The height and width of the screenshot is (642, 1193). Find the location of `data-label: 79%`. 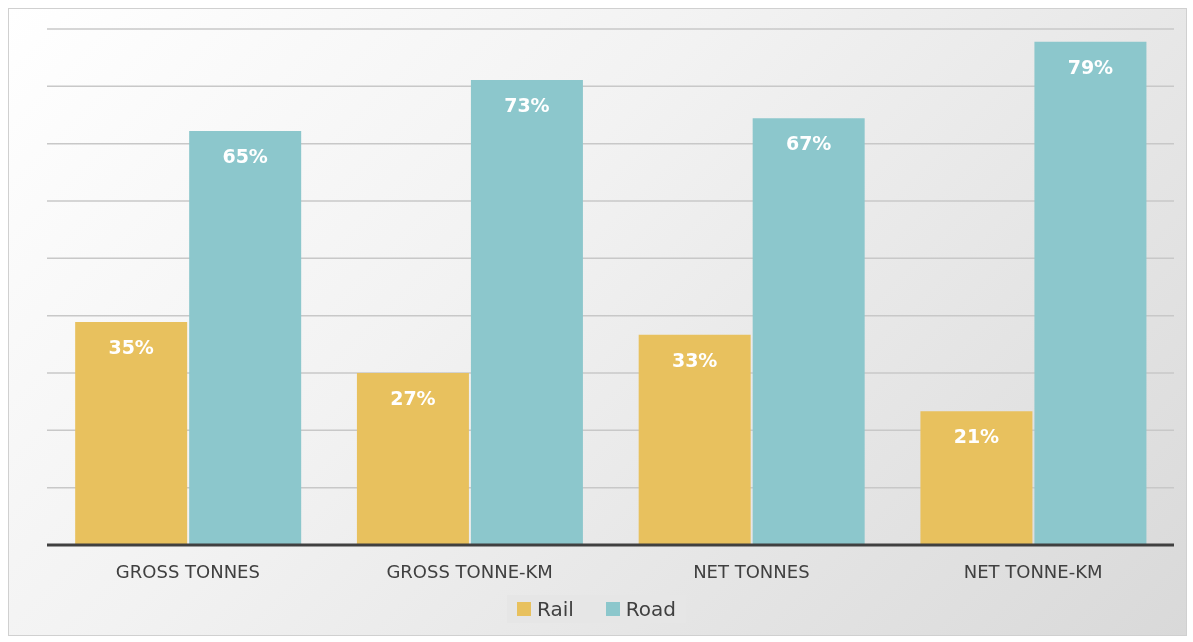

data-label: 79% is located at coordinates (1090, 66).